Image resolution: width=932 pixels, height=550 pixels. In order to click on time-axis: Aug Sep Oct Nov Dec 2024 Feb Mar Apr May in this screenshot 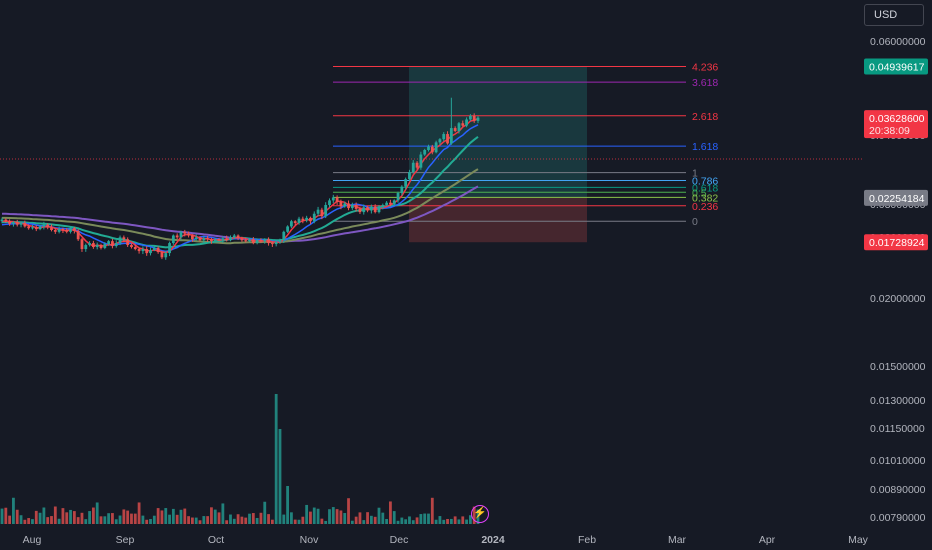, I will do `click(446, 540)`.